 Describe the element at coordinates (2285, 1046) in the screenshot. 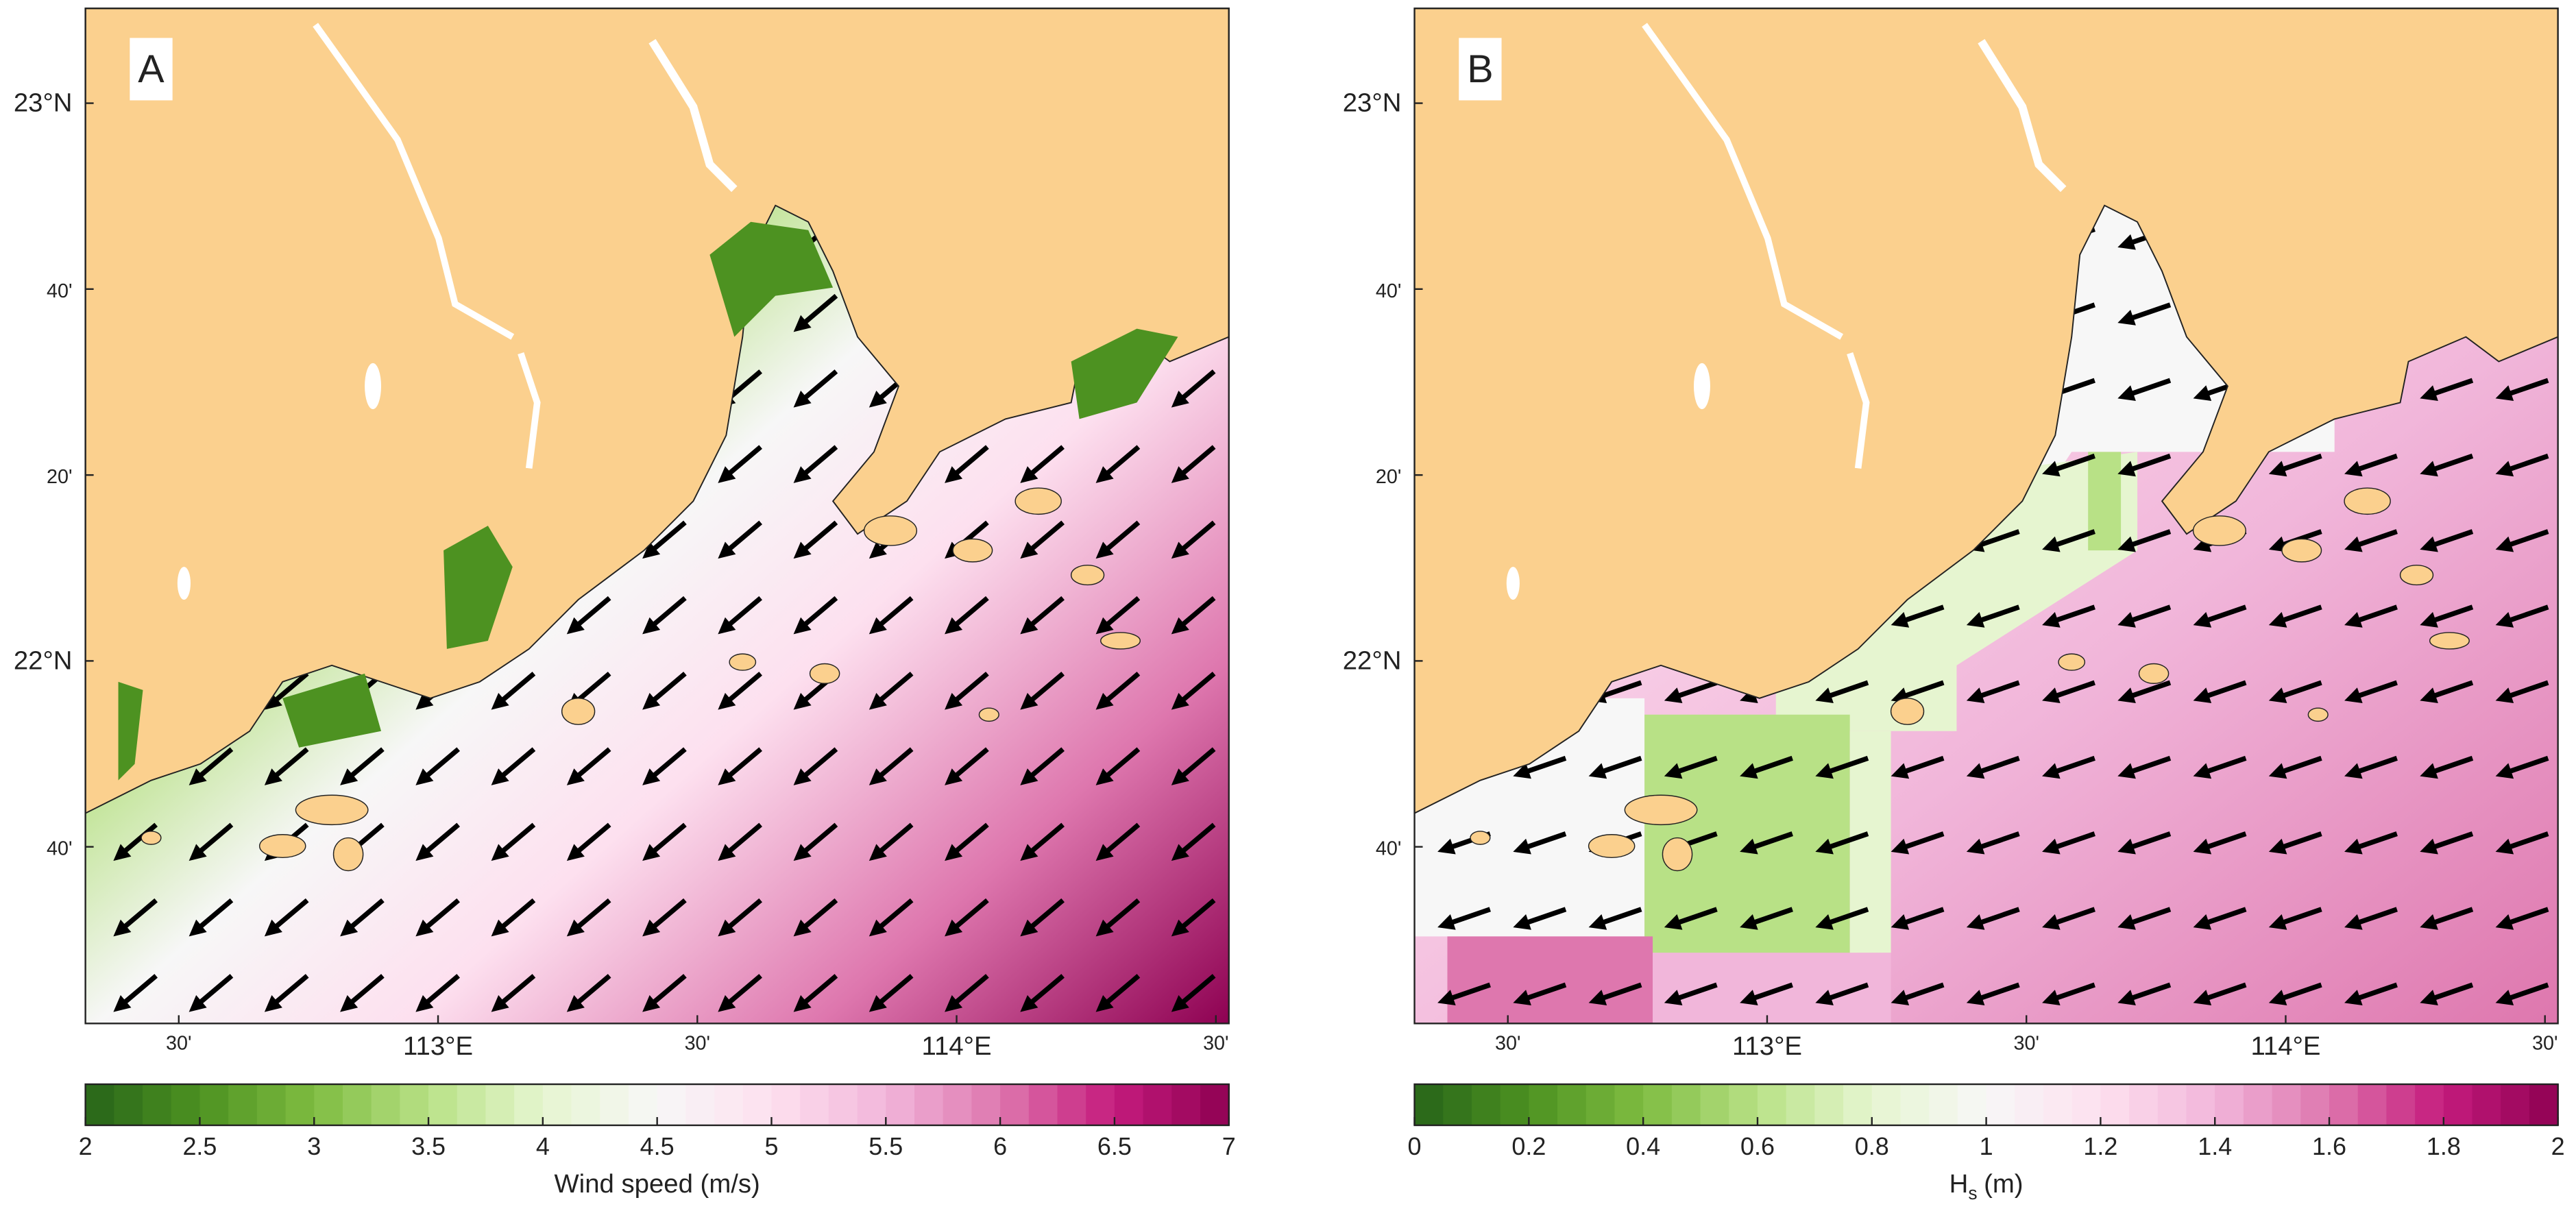

I see `lon-tick-label: 114°E` at that location.